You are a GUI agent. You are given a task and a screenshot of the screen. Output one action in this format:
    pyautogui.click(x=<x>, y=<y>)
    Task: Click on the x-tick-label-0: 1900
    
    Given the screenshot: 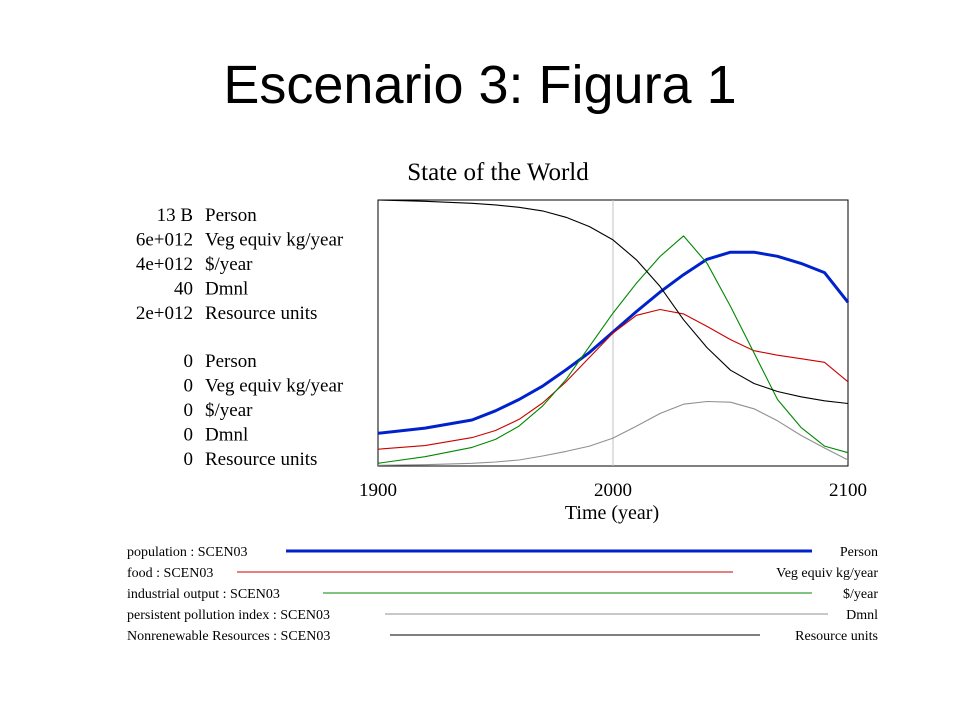 What is the action you would take?
    pyautogui.click(x=378, y=490)
    